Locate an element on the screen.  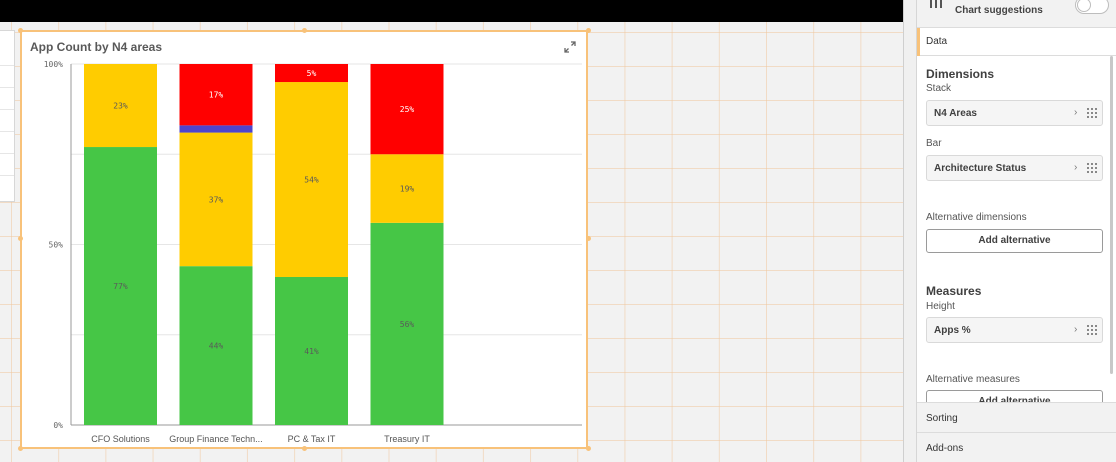
data-label: 25% is located at coordinates (407, 109).